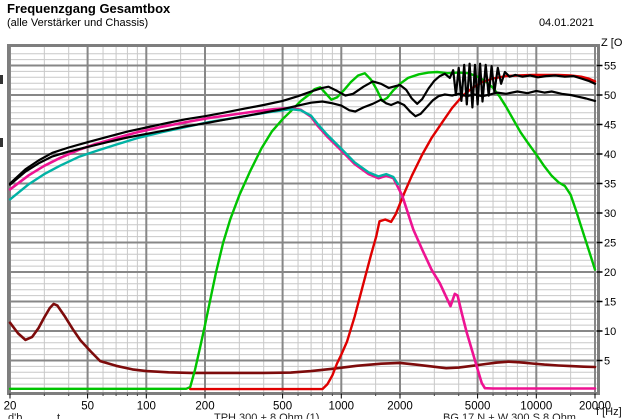  I want to click on x-tick-label: 100, so click(146, 407).